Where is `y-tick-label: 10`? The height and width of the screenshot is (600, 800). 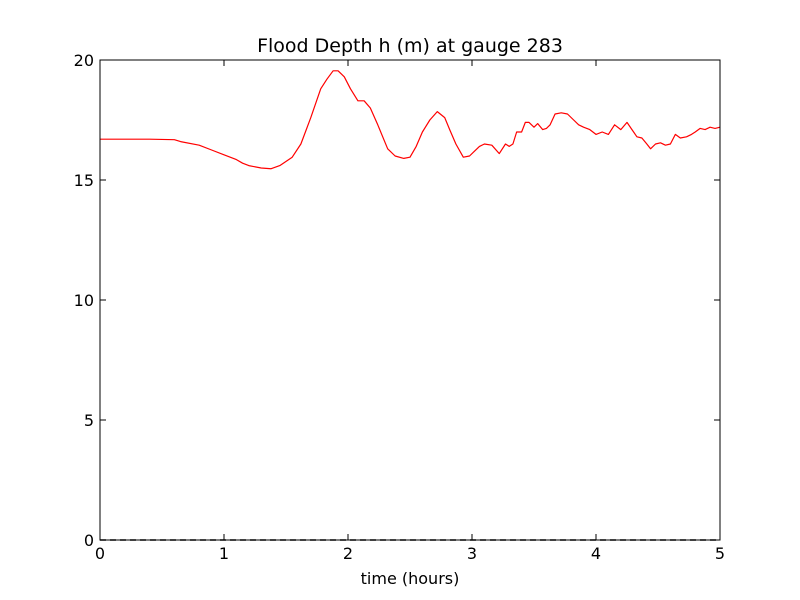
y-tick-label: 10 is located at coordinates (84, 300).